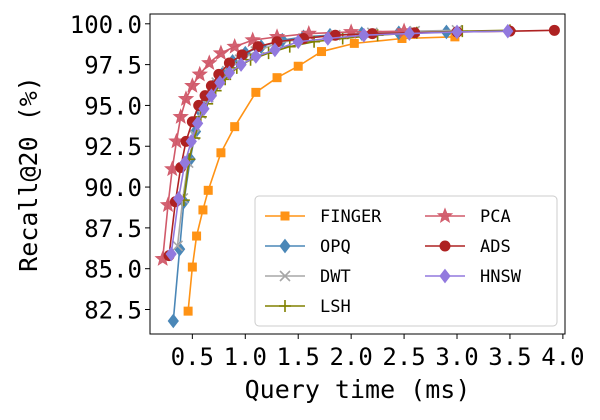 This screenshot has height=420, width=600. I want to click on legend-entry-opq: OPQ, so click(308, 247).